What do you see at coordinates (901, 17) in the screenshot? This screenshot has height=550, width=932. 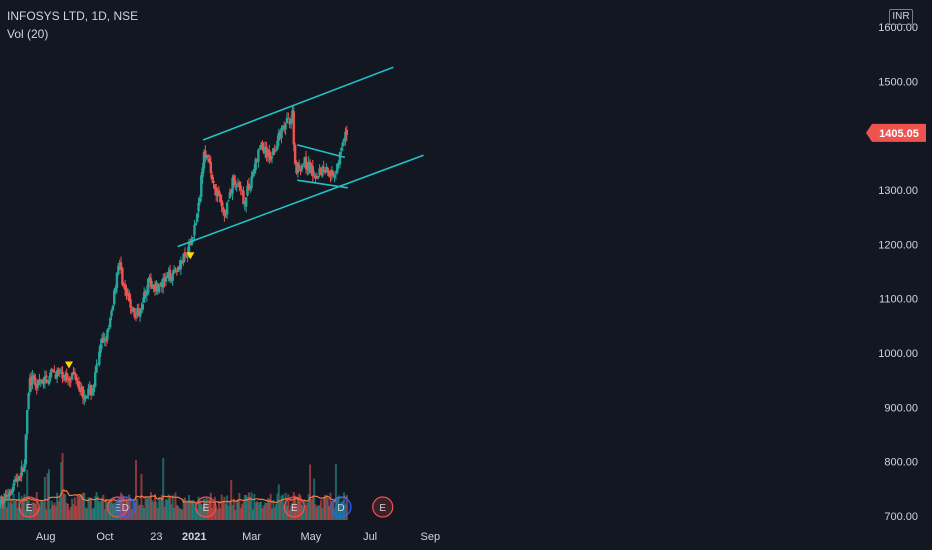 I see `currency-badge: INR` at bounding box center [901, 17].